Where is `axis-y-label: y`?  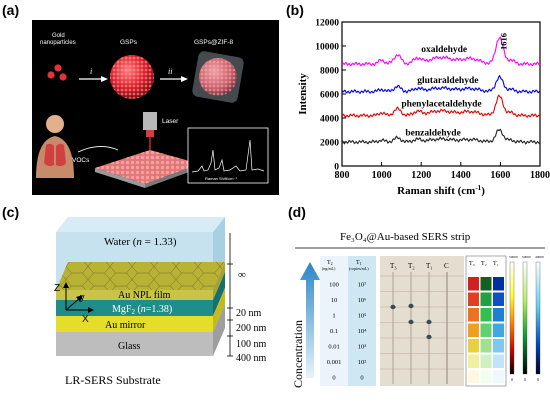
axis-y-label: y is located at coordinates (82, 297).